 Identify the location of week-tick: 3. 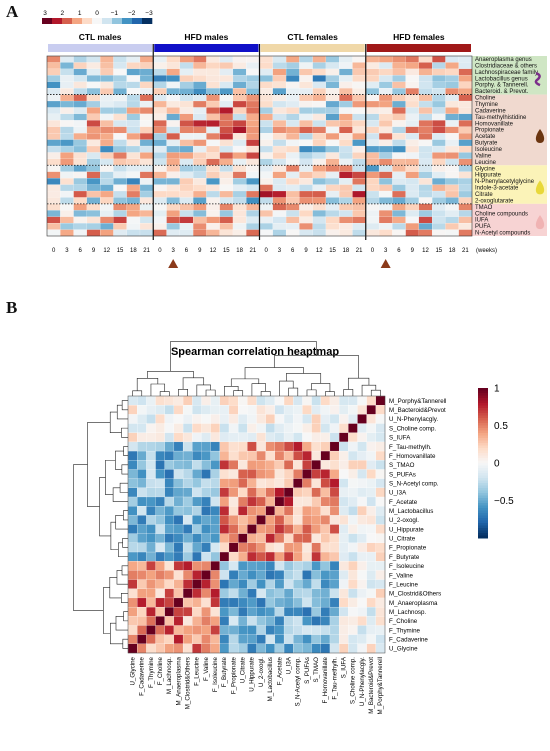
(174, 251).